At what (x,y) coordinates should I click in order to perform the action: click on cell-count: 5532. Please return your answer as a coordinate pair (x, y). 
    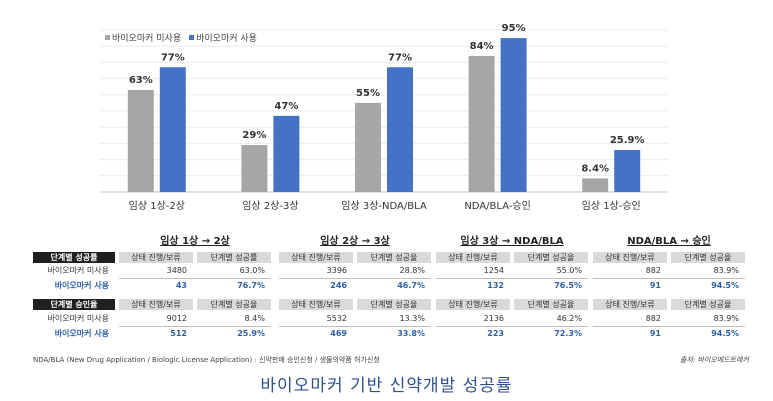
    Looking at the image, I should click on (336, 318).